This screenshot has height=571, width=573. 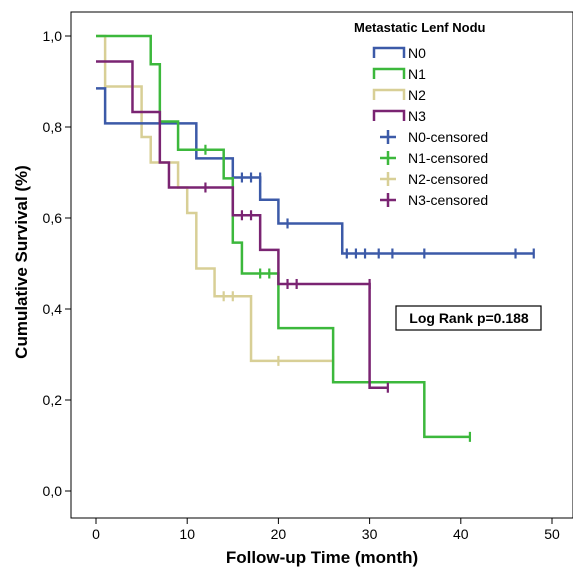 What do you see at coordinates (53, 218) in the screenshot?
I see `y-tick-label: 0,6` at bounding box center [53, 218].